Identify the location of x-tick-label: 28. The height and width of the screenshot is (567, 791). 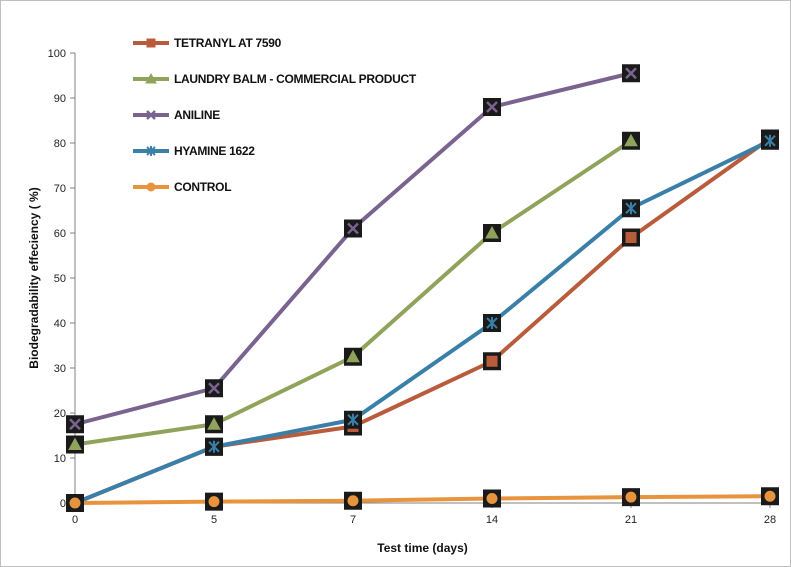
(770, 520).